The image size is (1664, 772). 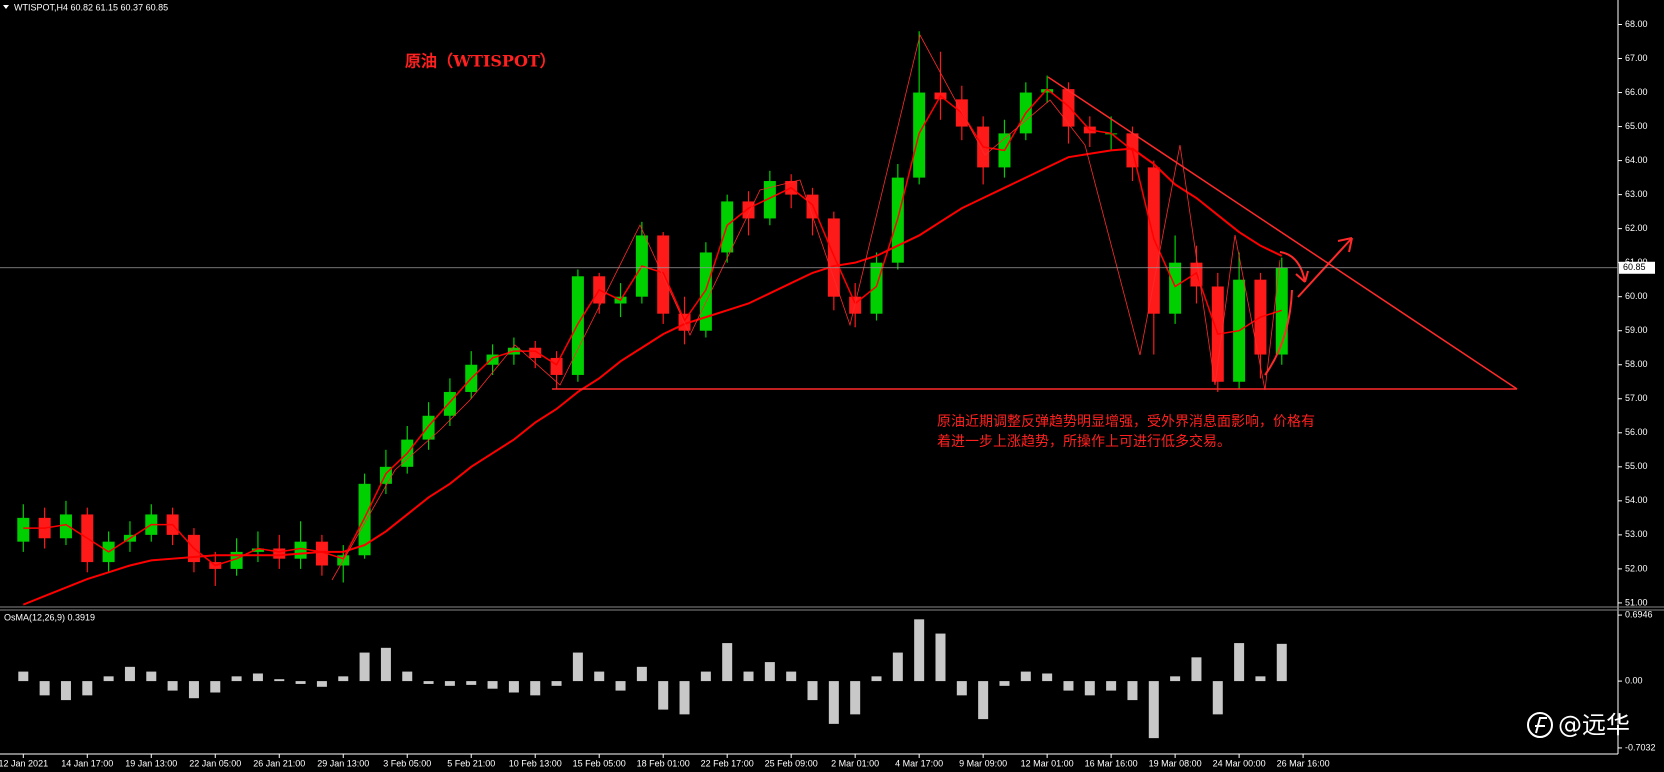 What do you see at coordinates (1126, 421) in the screenshot?
I see `annotation-line: 原油近期调整反弹趋势明显增强，受外界消息面影响，价格有` at bounding box center [1126, 421].